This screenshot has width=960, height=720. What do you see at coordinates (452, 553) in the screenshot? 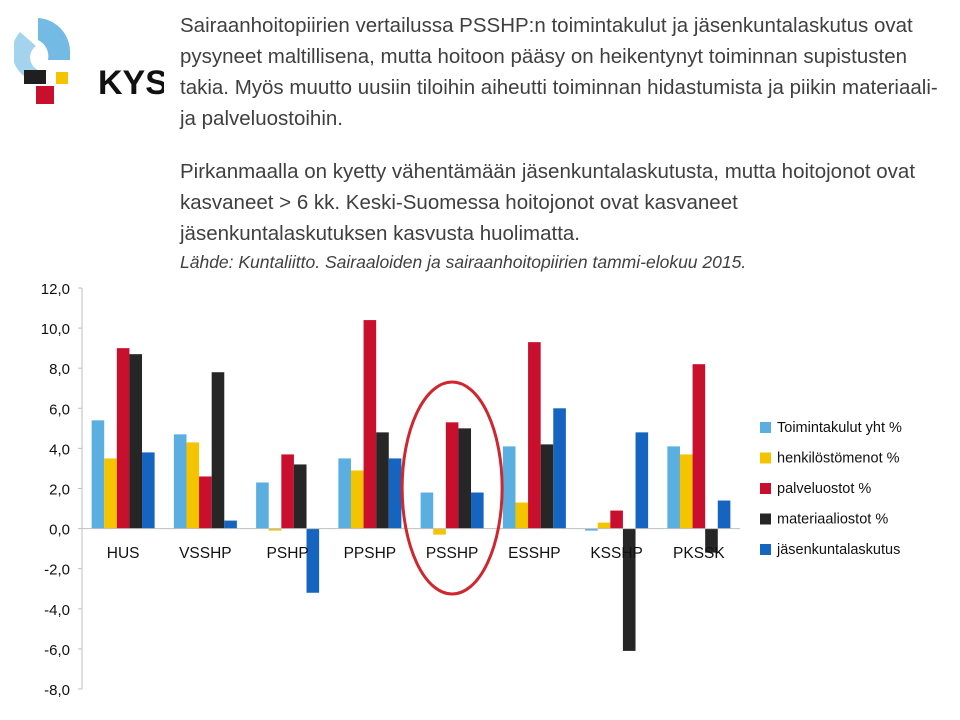
I see `category-label: PSSHP` at bounding box center [452, 553].